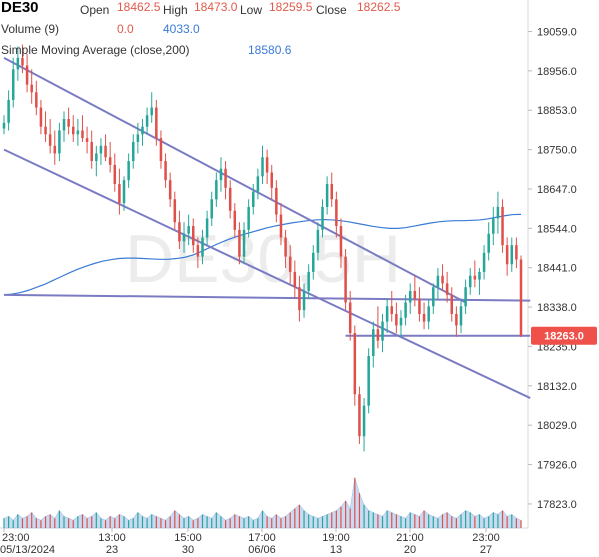 The width and height of the screenshot is (599, 557). Describe the element at coordinates (557, 505) in the screenshot. I see `y-tick-label: 17823.0` at that location.